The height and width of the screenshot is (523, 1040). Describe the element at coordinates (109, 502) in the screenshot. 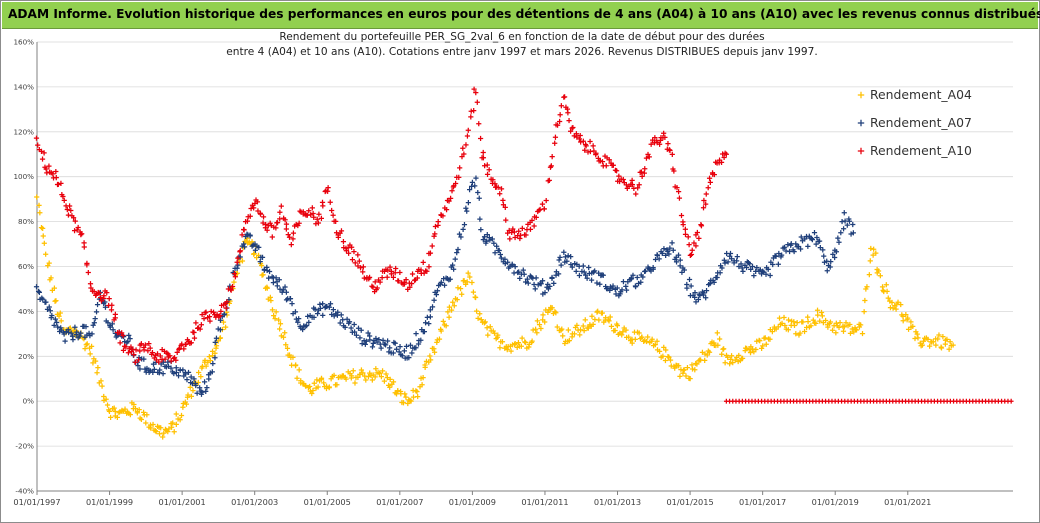

I see `x-tick-label: 01/01/1999` at that location.